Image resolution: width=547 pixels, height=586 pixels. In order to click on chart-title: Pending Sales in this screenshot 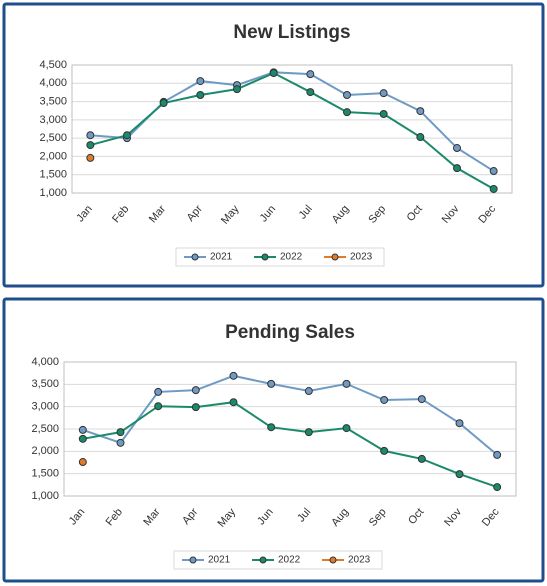, I will do `click(290, 332)`.